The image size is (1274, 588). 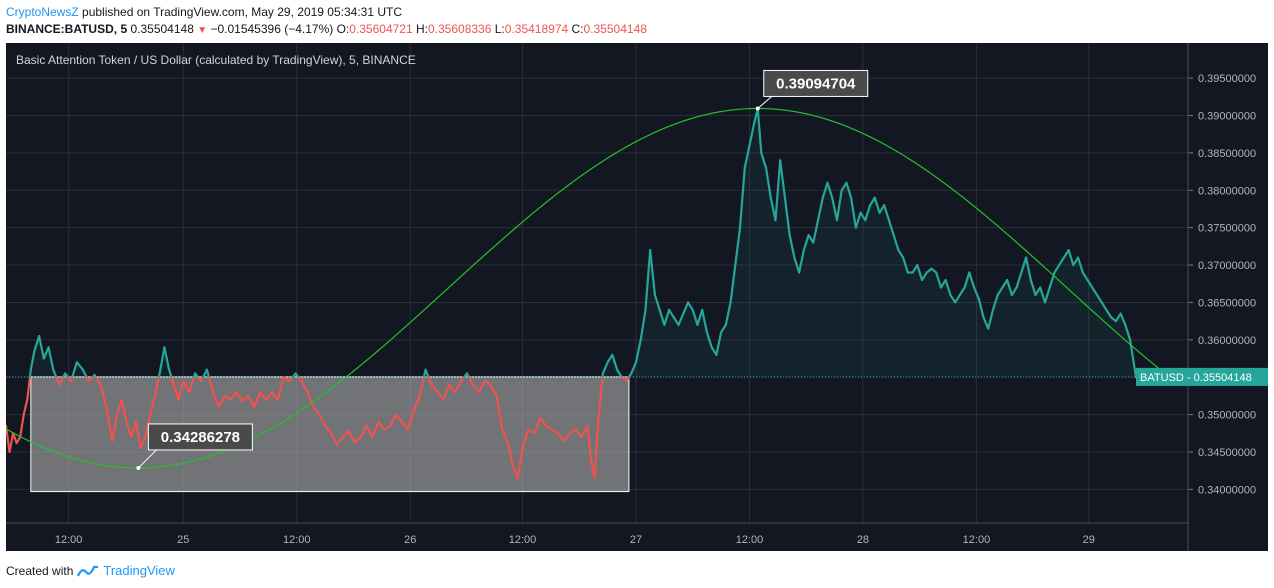 I want to click on x-tick-label: 26, so click(x=410, y=540).